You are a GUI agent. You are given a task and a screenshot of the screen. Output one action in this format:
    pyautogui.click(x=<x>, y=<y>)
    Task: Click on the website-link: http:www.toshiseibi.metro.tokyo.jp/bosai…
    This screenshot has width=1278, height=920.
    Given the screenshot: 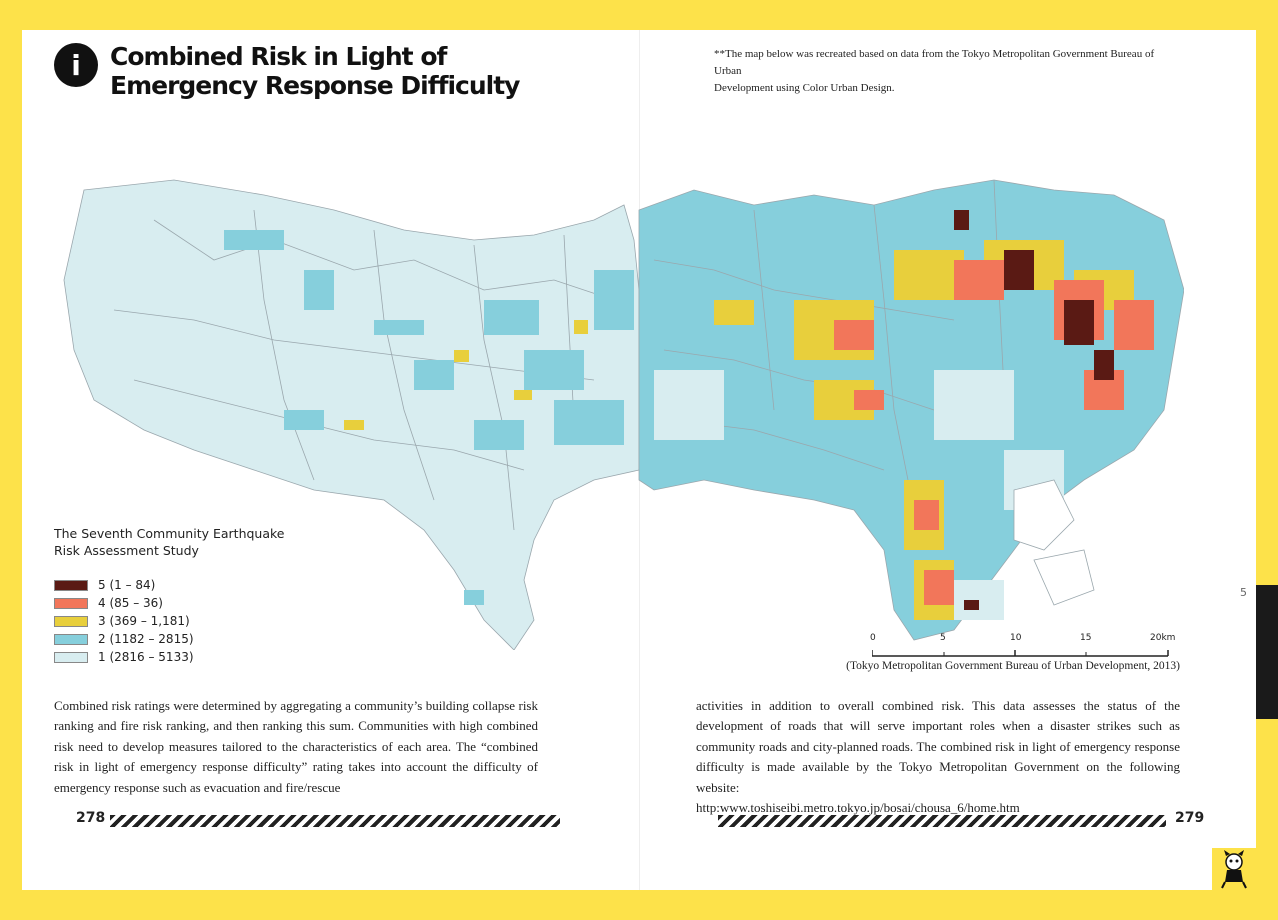 What is the action you would take?
    pyautogui.click(x=858, y=808)
    